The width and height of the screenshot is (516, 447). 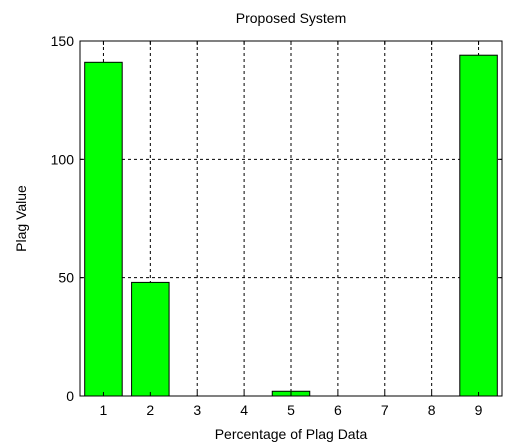 I want to click on y-tick-label: 50, so click(x=66, y=278).